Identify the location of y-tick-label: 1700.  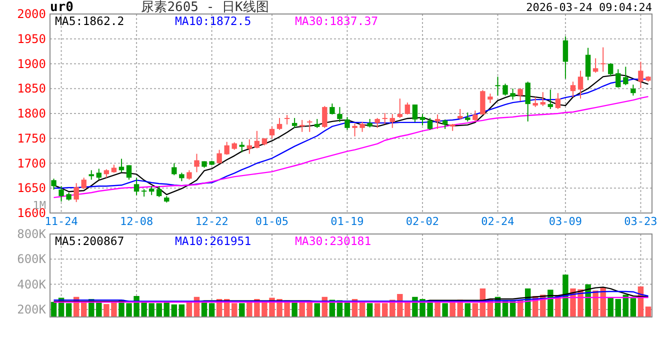
(31, 163).